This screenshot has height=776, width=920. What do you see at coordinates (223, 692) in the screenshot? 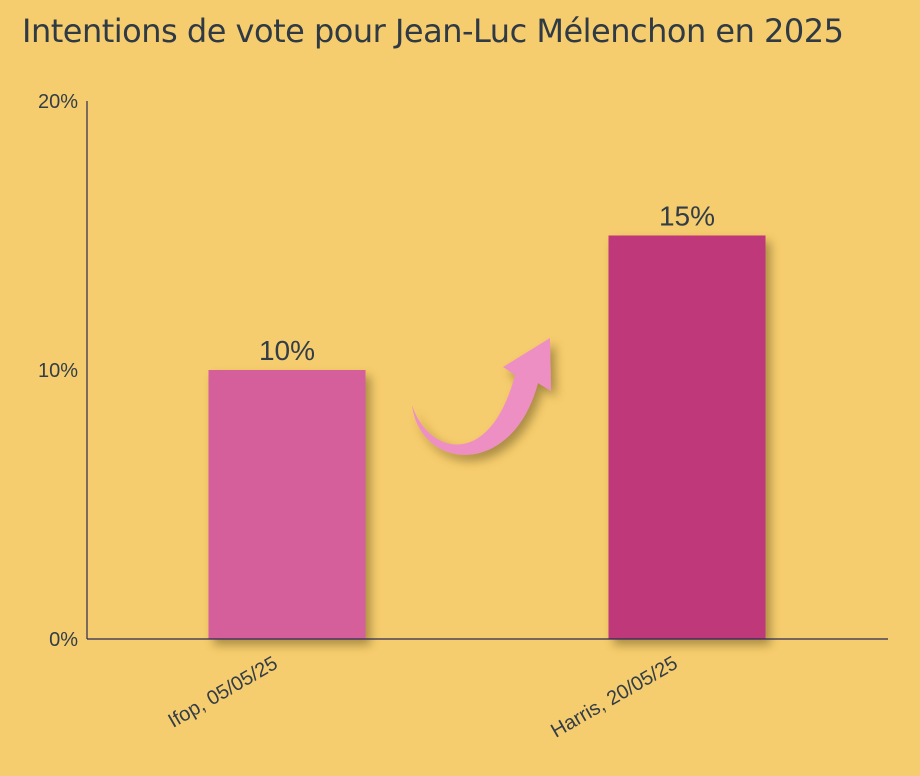
I see `category-label-1: Ifop, 05/05/25` at bounding box center [223, 692].